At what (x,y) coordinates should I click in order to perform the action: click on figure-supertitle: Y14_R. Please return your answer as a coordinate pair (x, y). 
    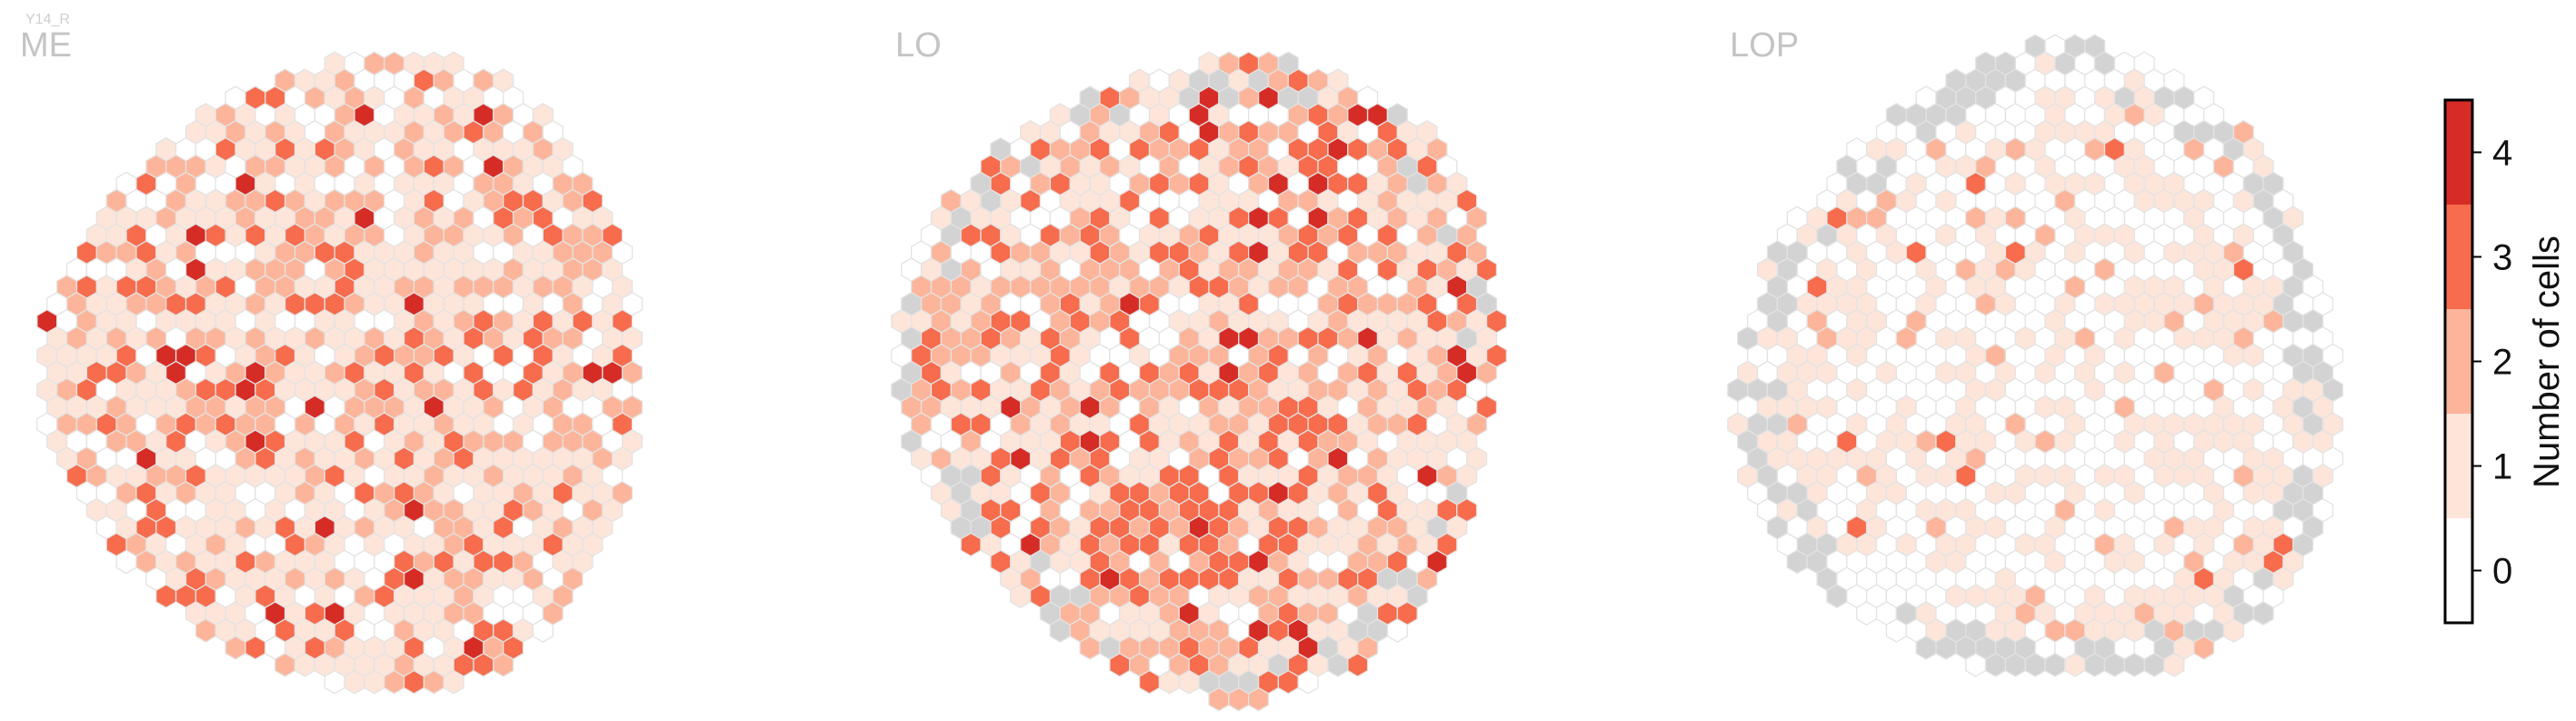
    Looking at the image, I should click on (48, 19).